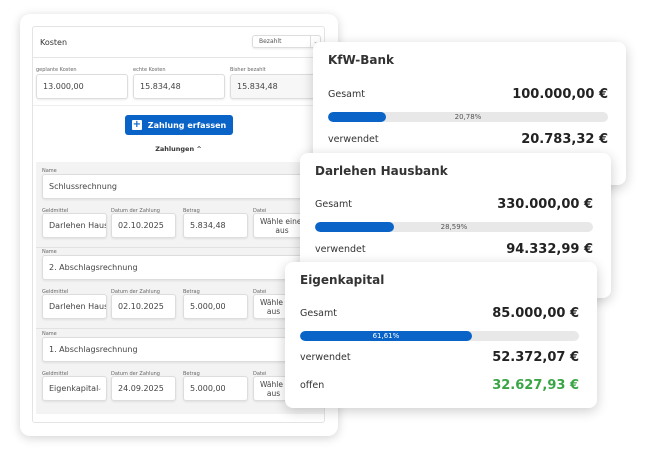  Describe the element at coordinates (545, 204) in the screenshot. I see `total-value: 330.000,00 €` at that location.